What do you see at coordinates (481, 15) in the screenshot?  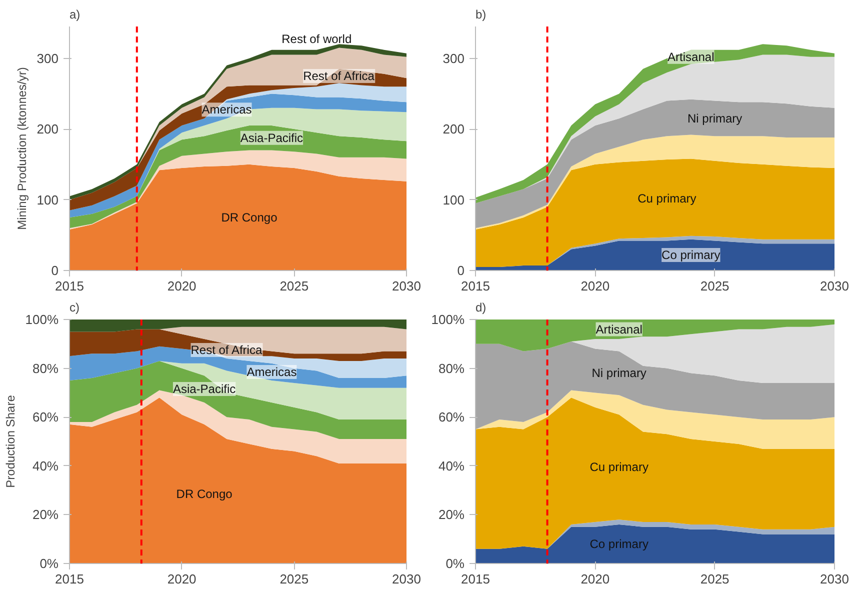 I see `chart-title: b)` at bounding box center [481, 15].